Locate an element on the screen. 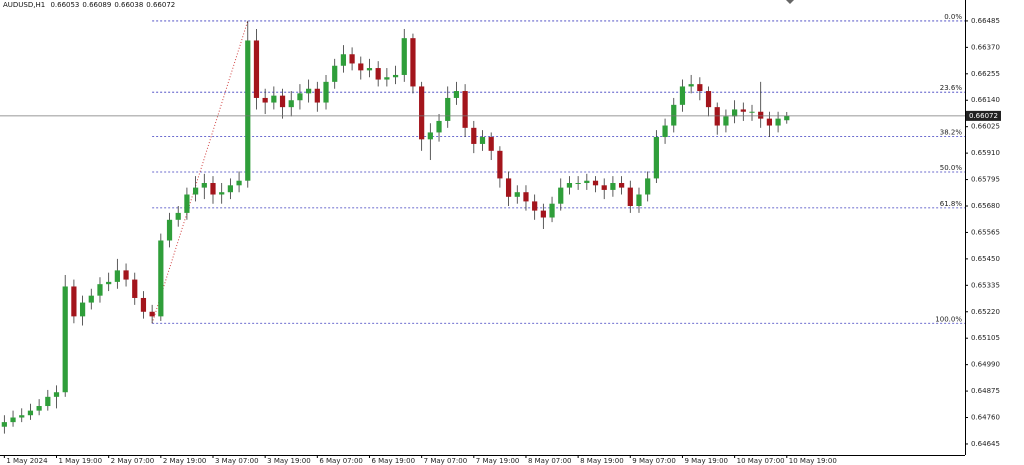 The width and height of the screenshot is (1024, 465). fib-label: 0.0% is located at coordinates (953, 17).